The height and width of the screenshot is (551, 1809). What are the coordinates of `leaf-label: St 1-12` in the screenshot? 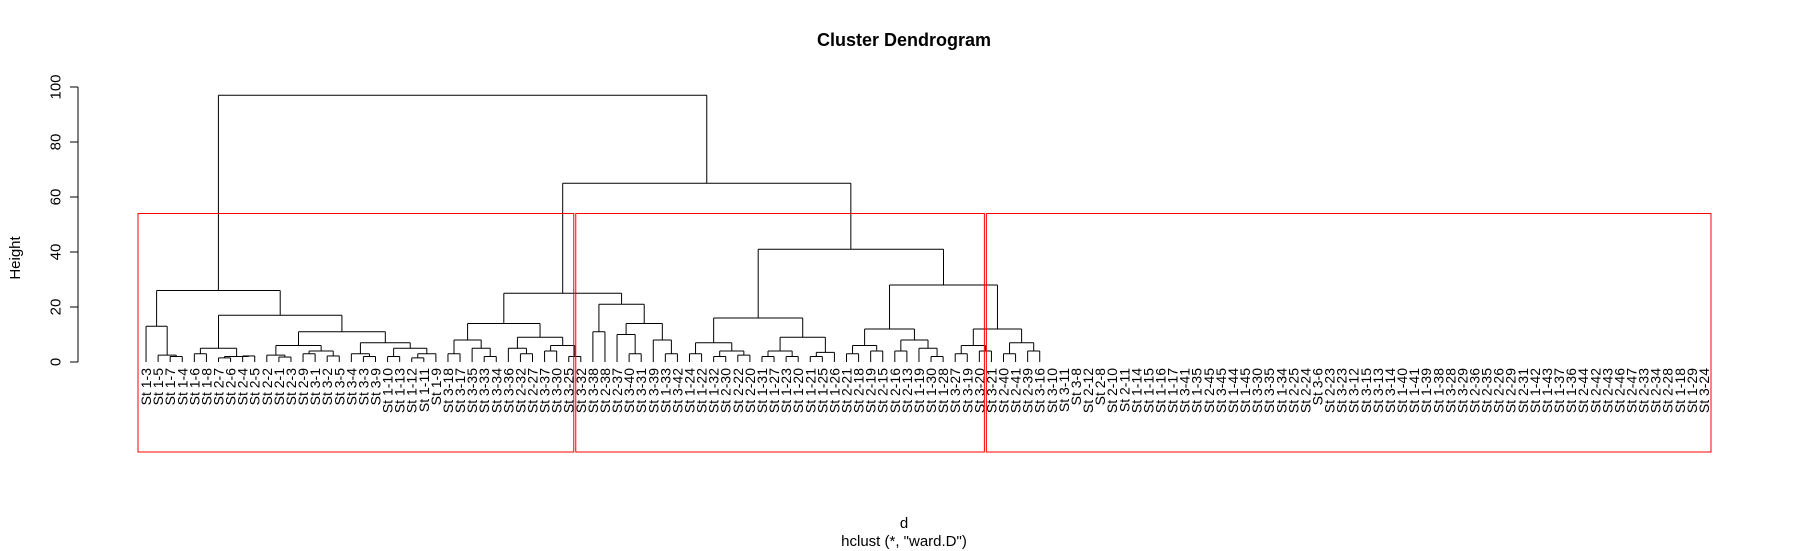 It's located at (412, 390).